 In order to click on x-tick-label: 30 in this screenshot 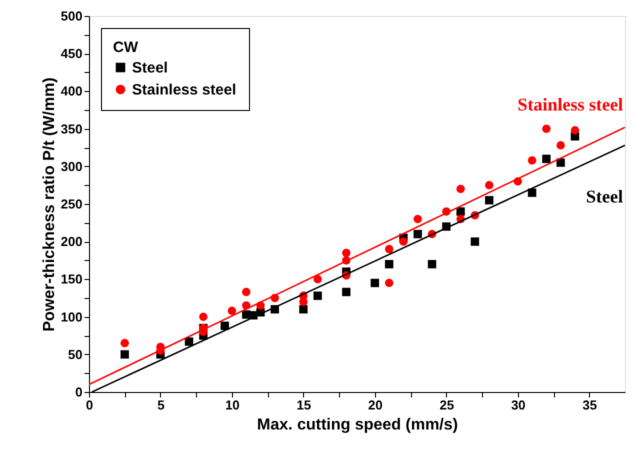, I will do `click(518, 405)`.